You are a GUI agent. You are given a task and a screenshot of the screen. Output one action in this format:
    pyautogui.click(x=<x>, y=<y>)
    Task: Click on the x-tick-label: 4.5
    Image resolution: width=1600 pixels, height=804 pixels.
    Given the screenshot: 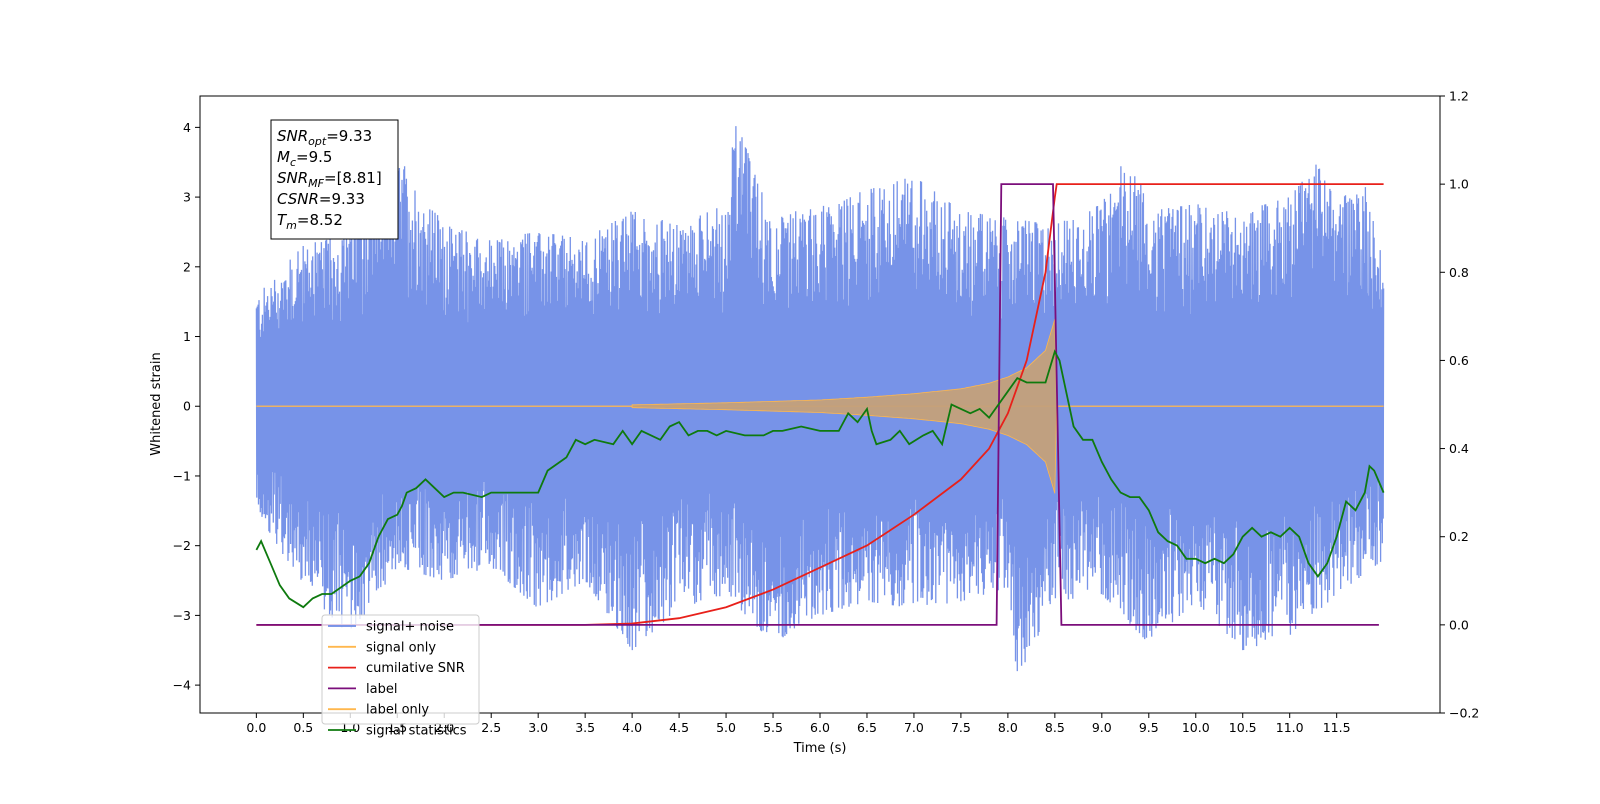 What is the action you would take?
    pyautogui.click(x=679, y=727)
    